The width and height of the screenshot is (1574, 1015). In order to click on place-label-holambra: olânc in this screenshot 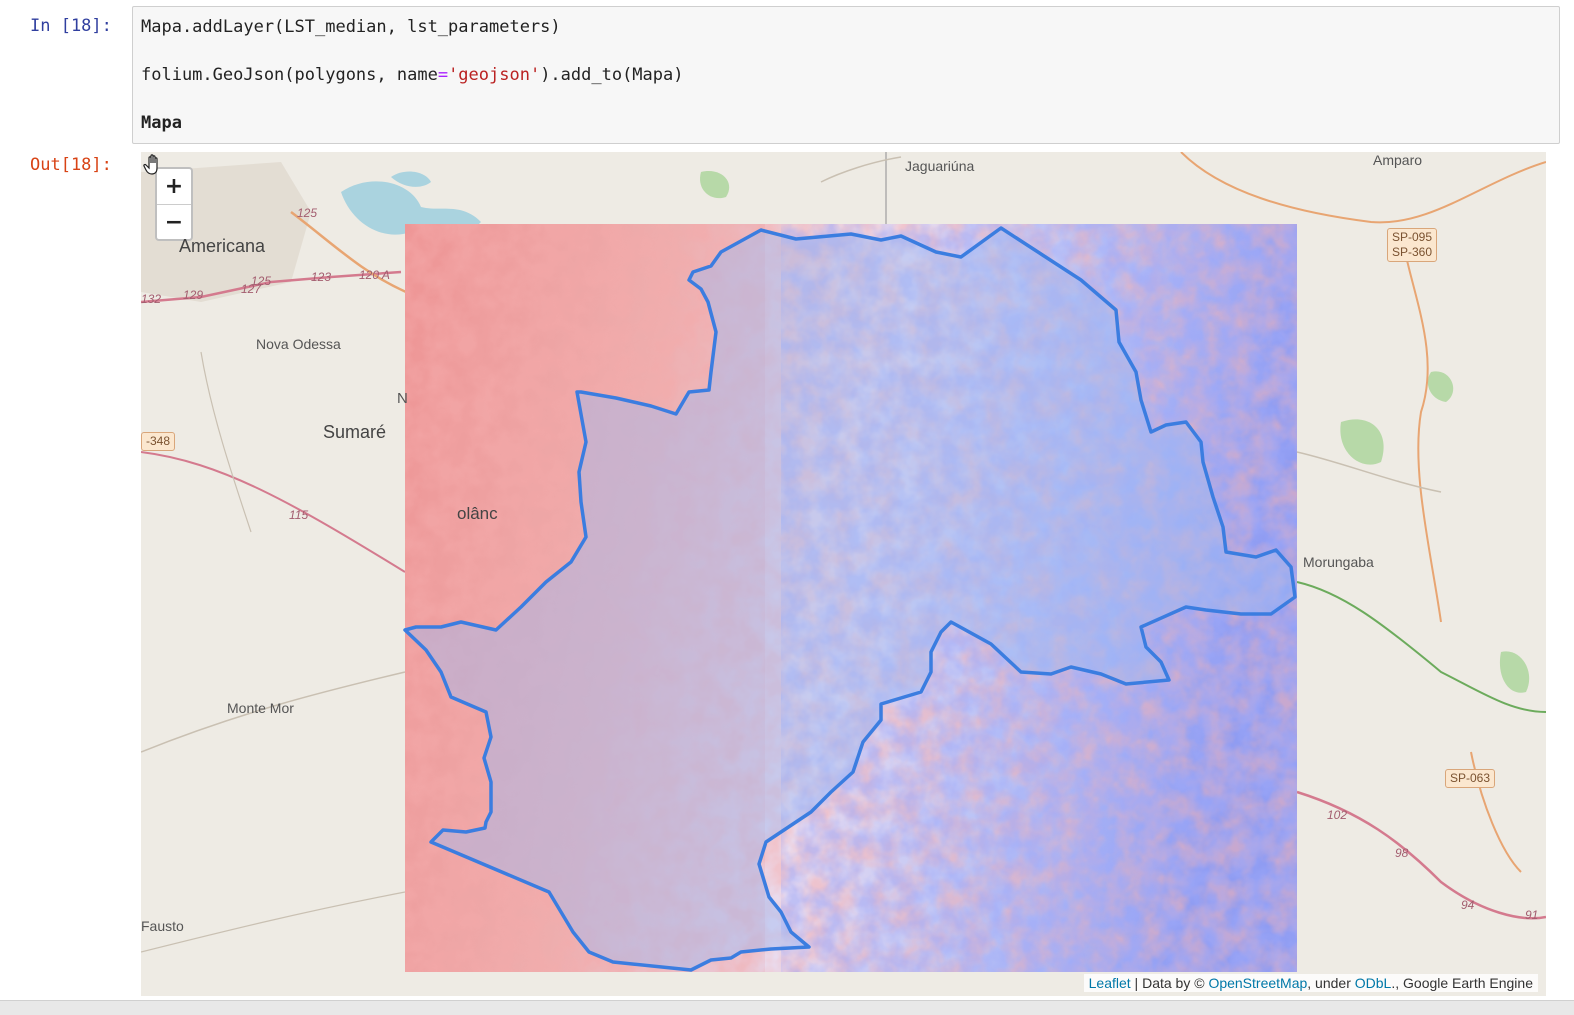, I will do `click(477, 513)`.